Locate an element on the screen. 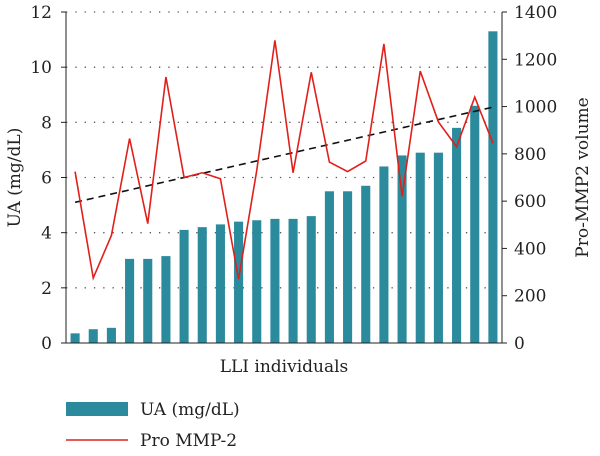 The height and width of the screenshot is (456, 600). right-tick-label: 1400 is located at coordinates (535, 13).